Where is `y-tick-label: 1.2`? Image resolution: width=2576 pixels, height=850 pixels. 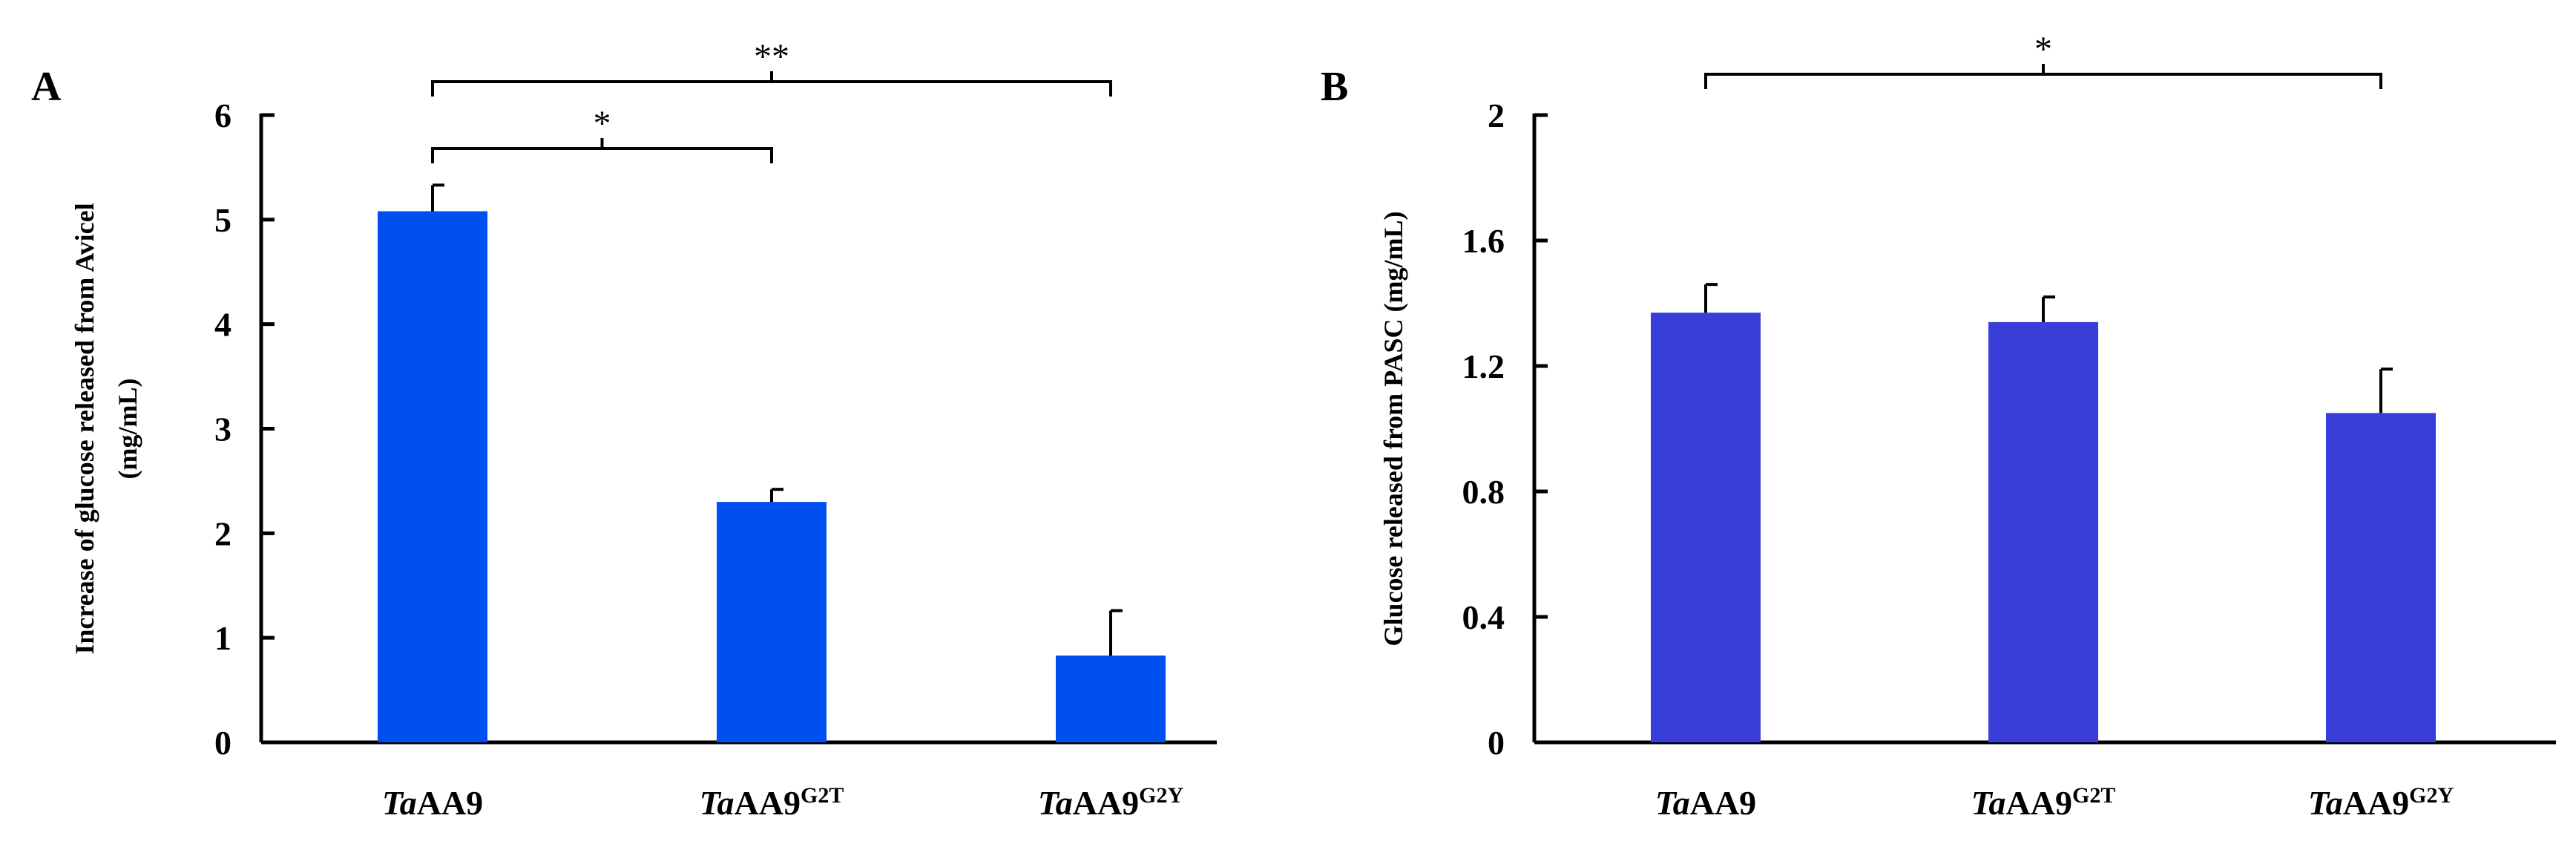 y-tick-label: 1.2 is located at coordinates (1483, 366).